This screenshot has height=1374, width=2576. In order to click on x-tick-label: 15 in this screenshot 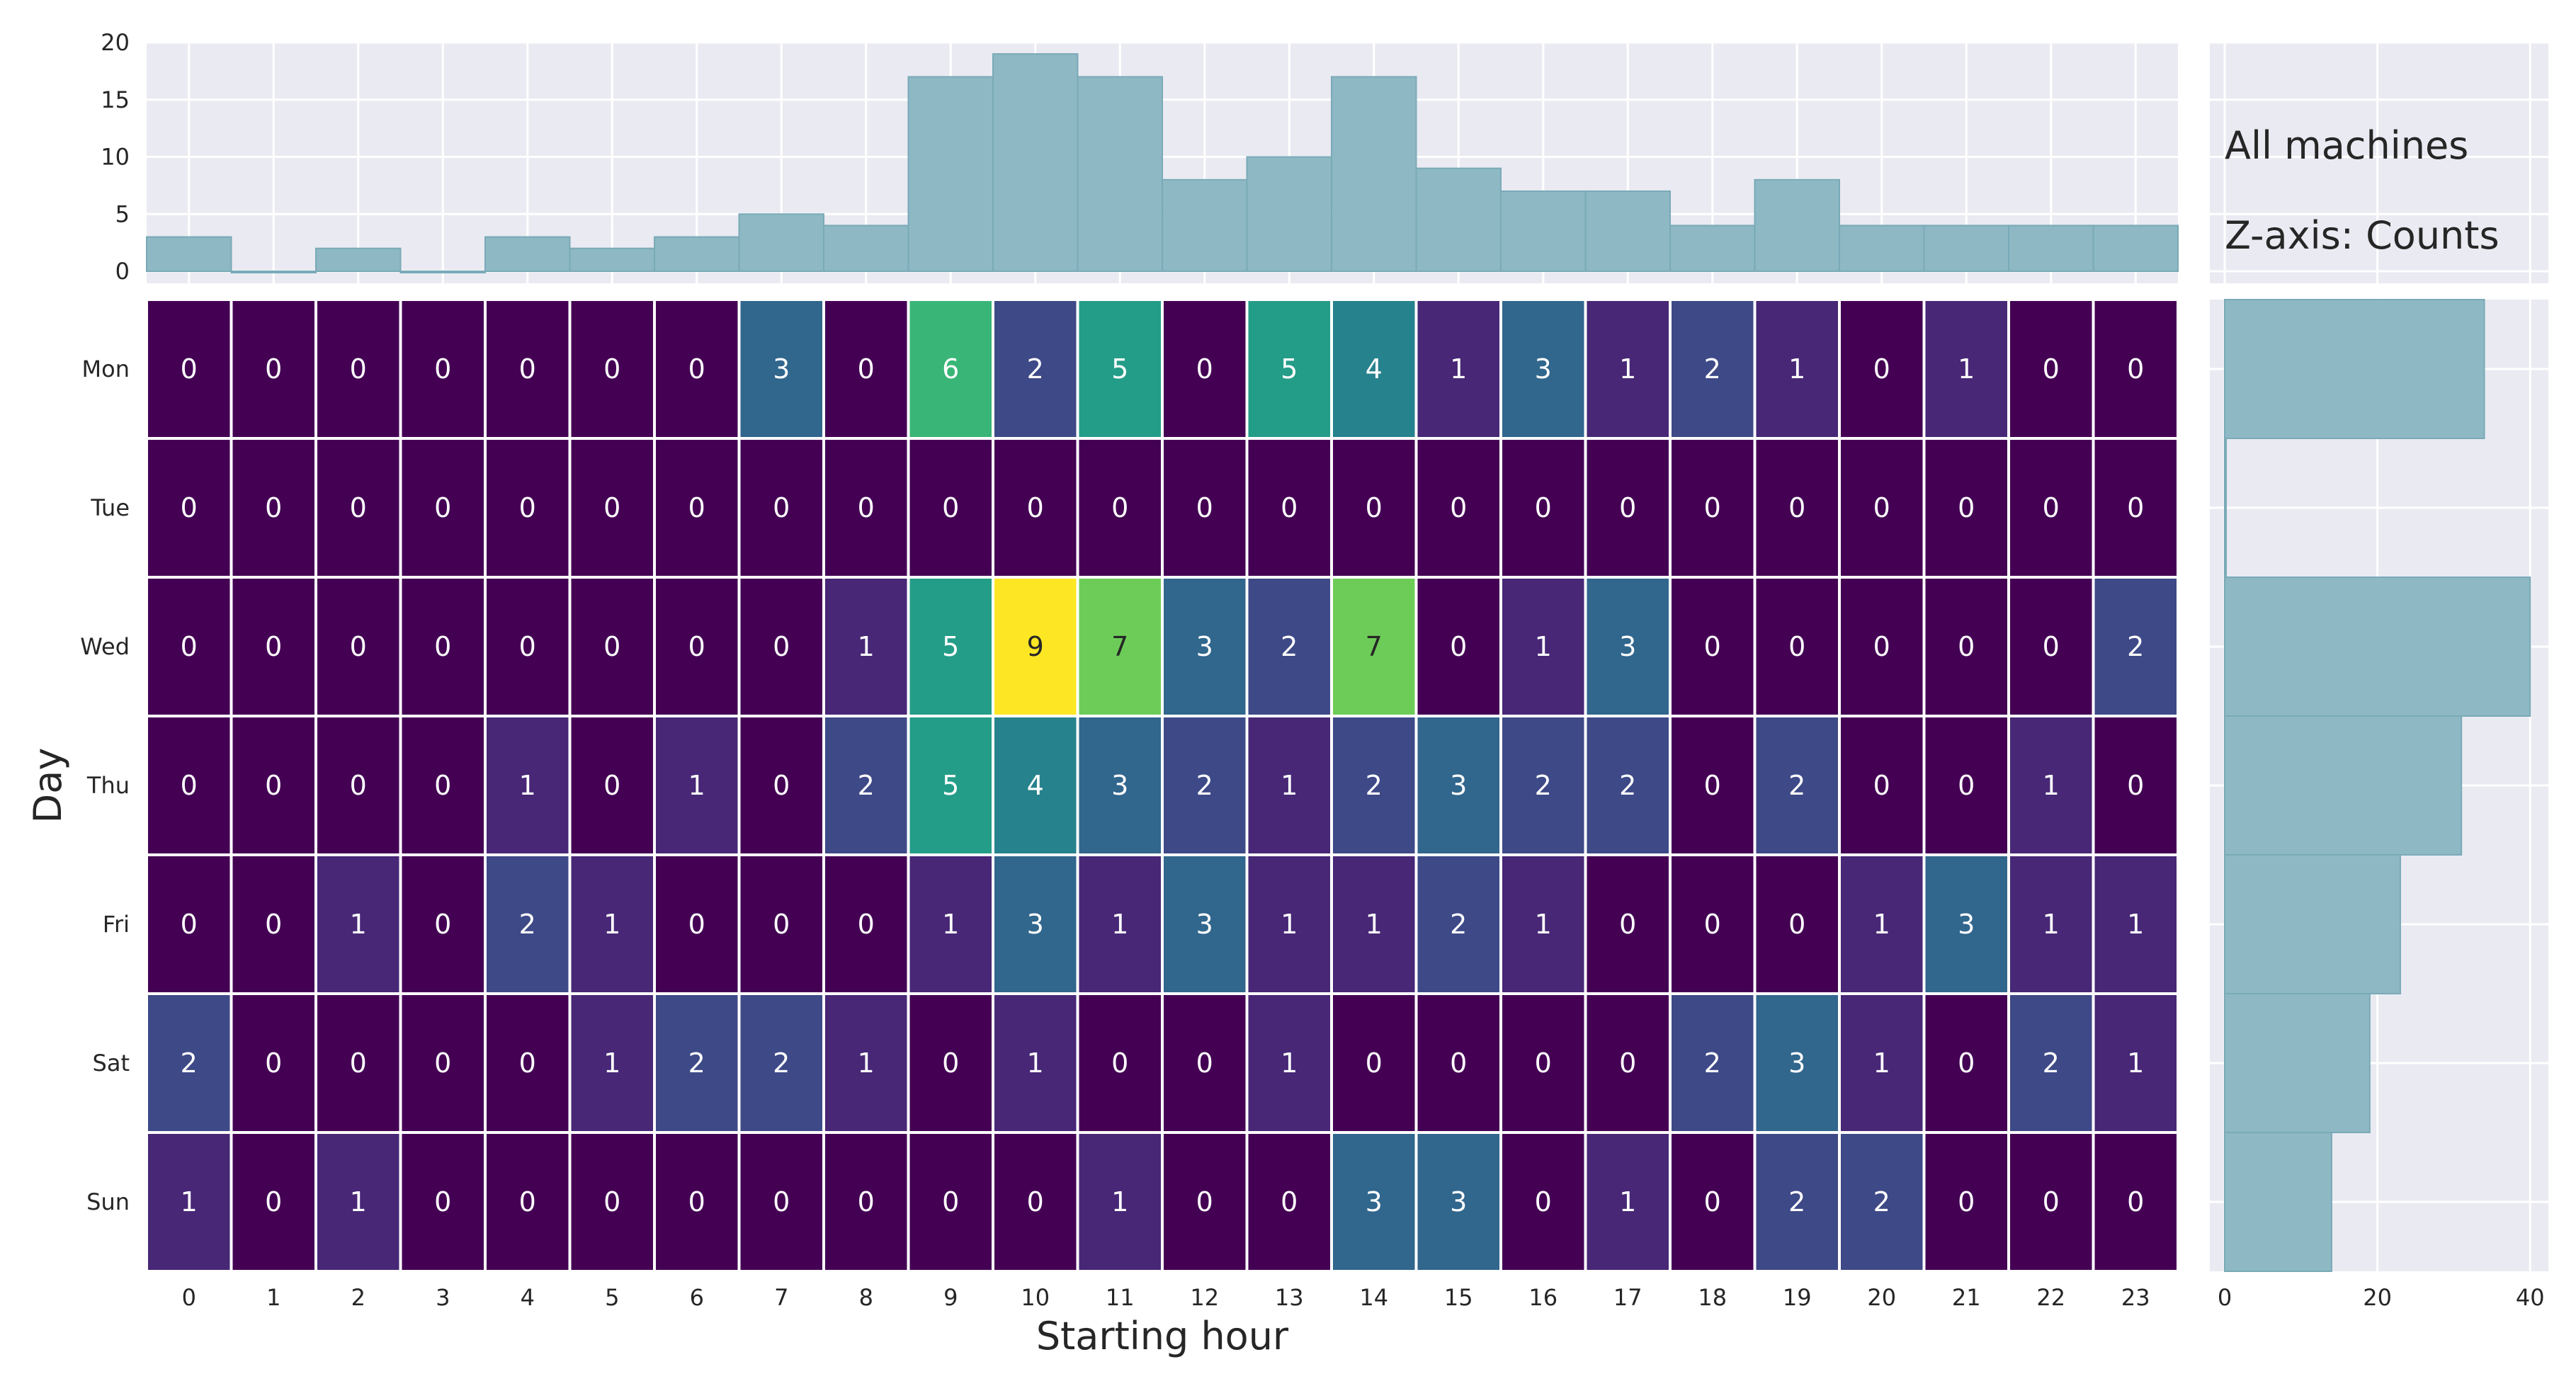, I will do `click(1458, 1298)`.